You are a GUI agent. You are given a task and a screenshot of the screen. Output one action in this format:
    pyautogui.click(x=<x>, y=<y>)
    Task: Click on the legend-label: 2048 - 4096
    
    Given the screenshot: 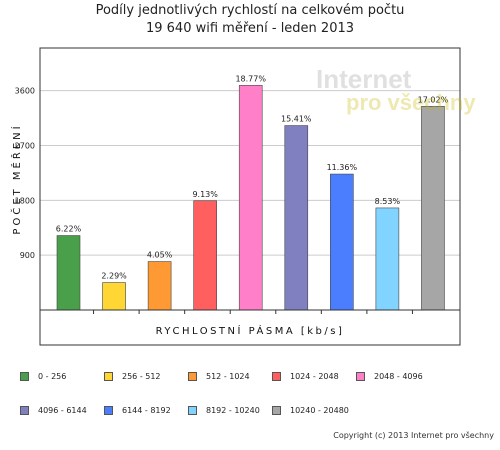 What is the action you would take?
    pyautogui.click(x=398, y=376)
    